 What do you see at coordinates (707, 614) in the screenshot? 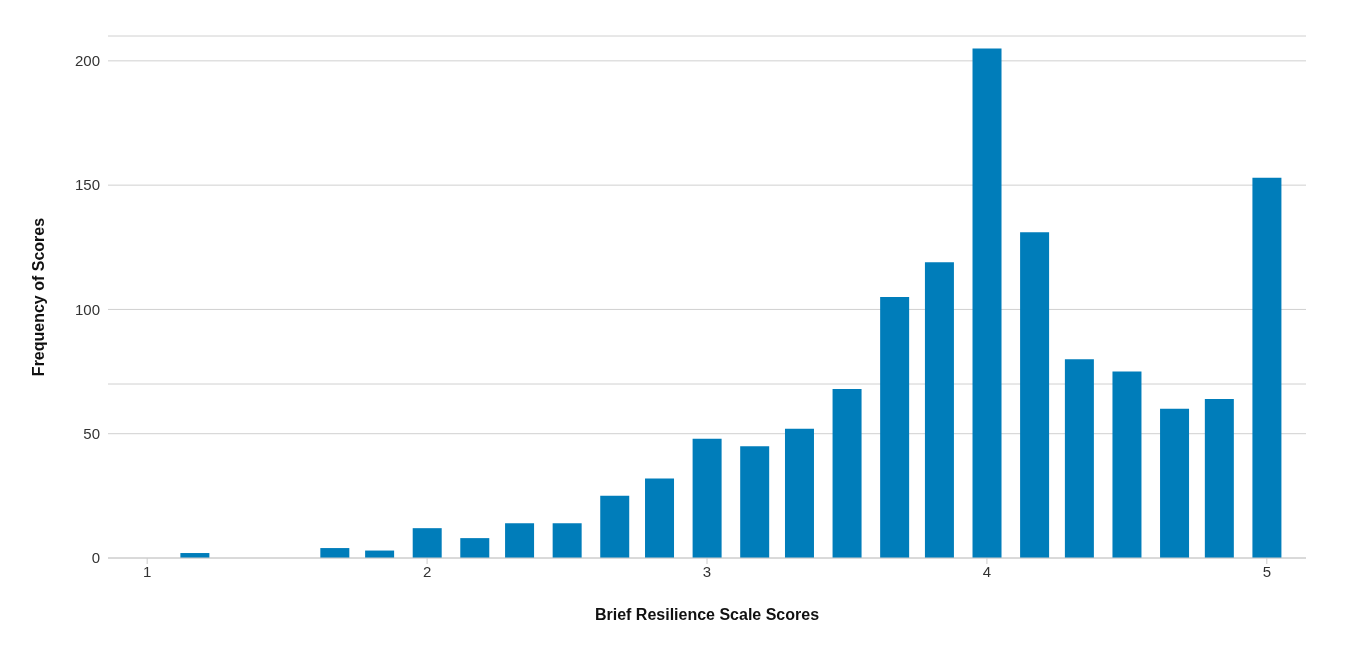
I see `x-axis-title: Brief Resilience Scale Scores` at bounding box center [707, 614].